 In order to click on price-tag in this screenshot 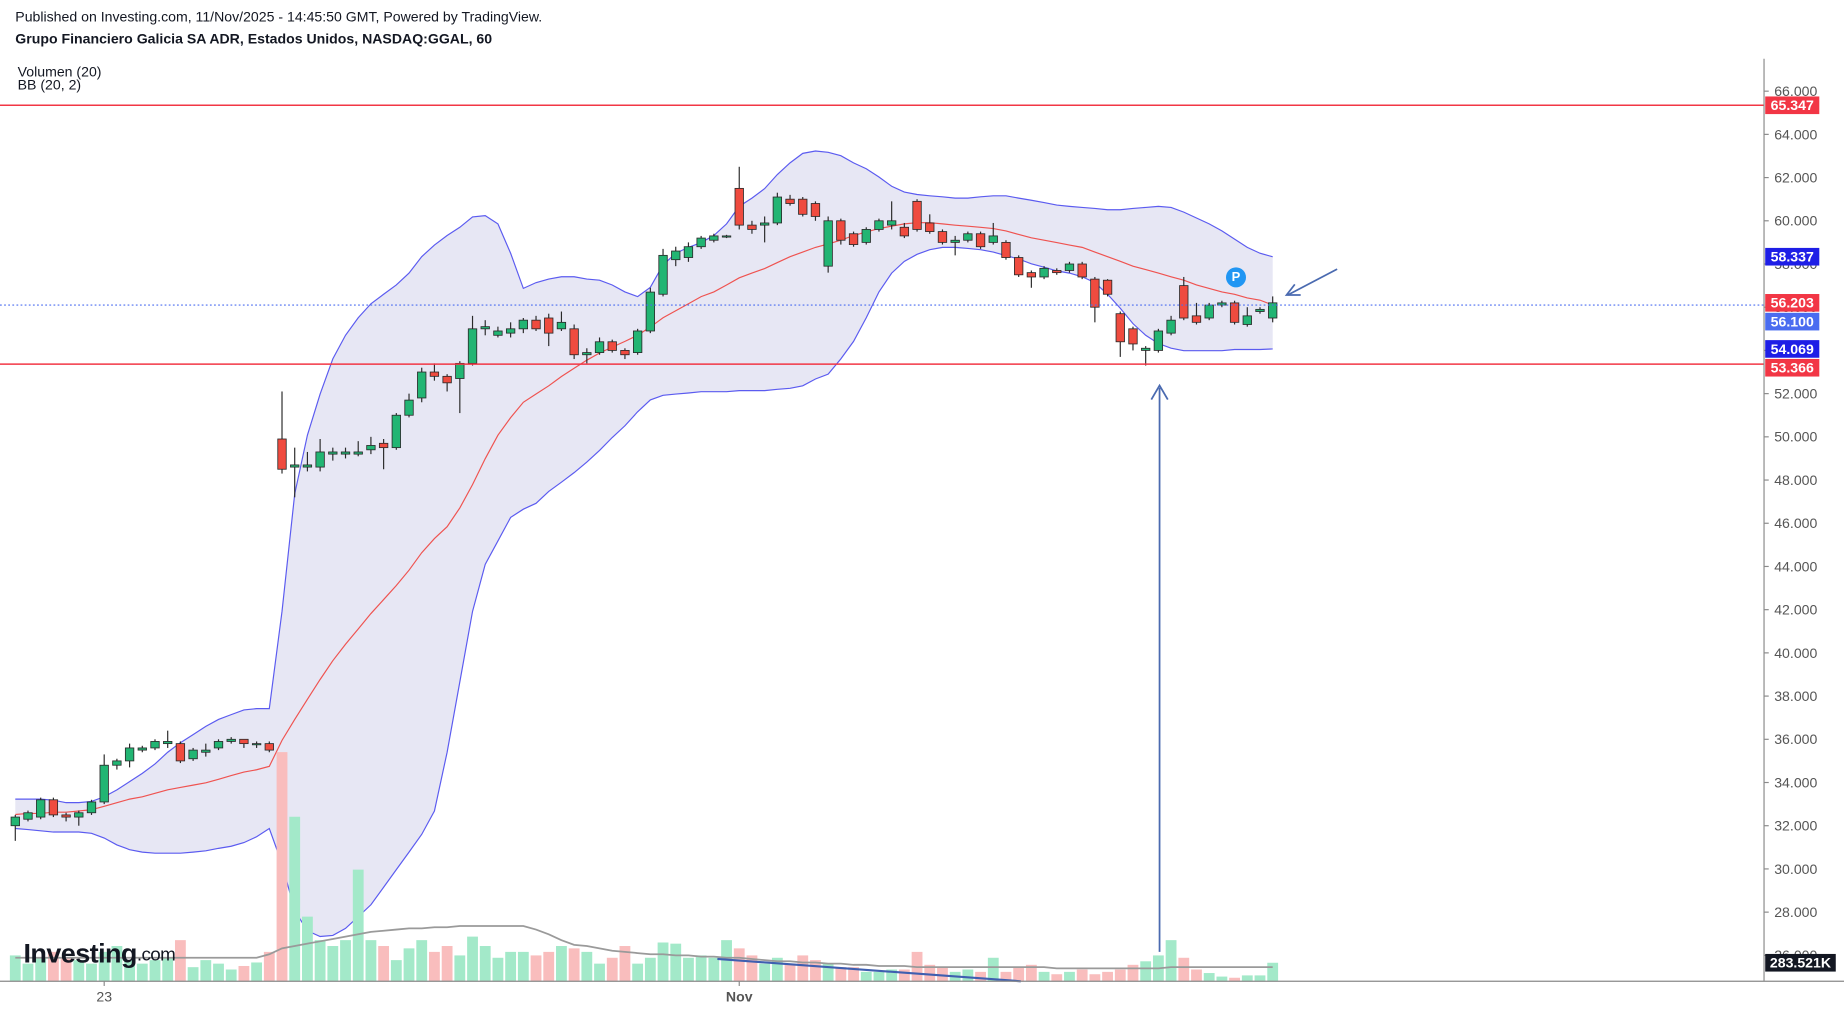, I will do `click(1792, 321)`.